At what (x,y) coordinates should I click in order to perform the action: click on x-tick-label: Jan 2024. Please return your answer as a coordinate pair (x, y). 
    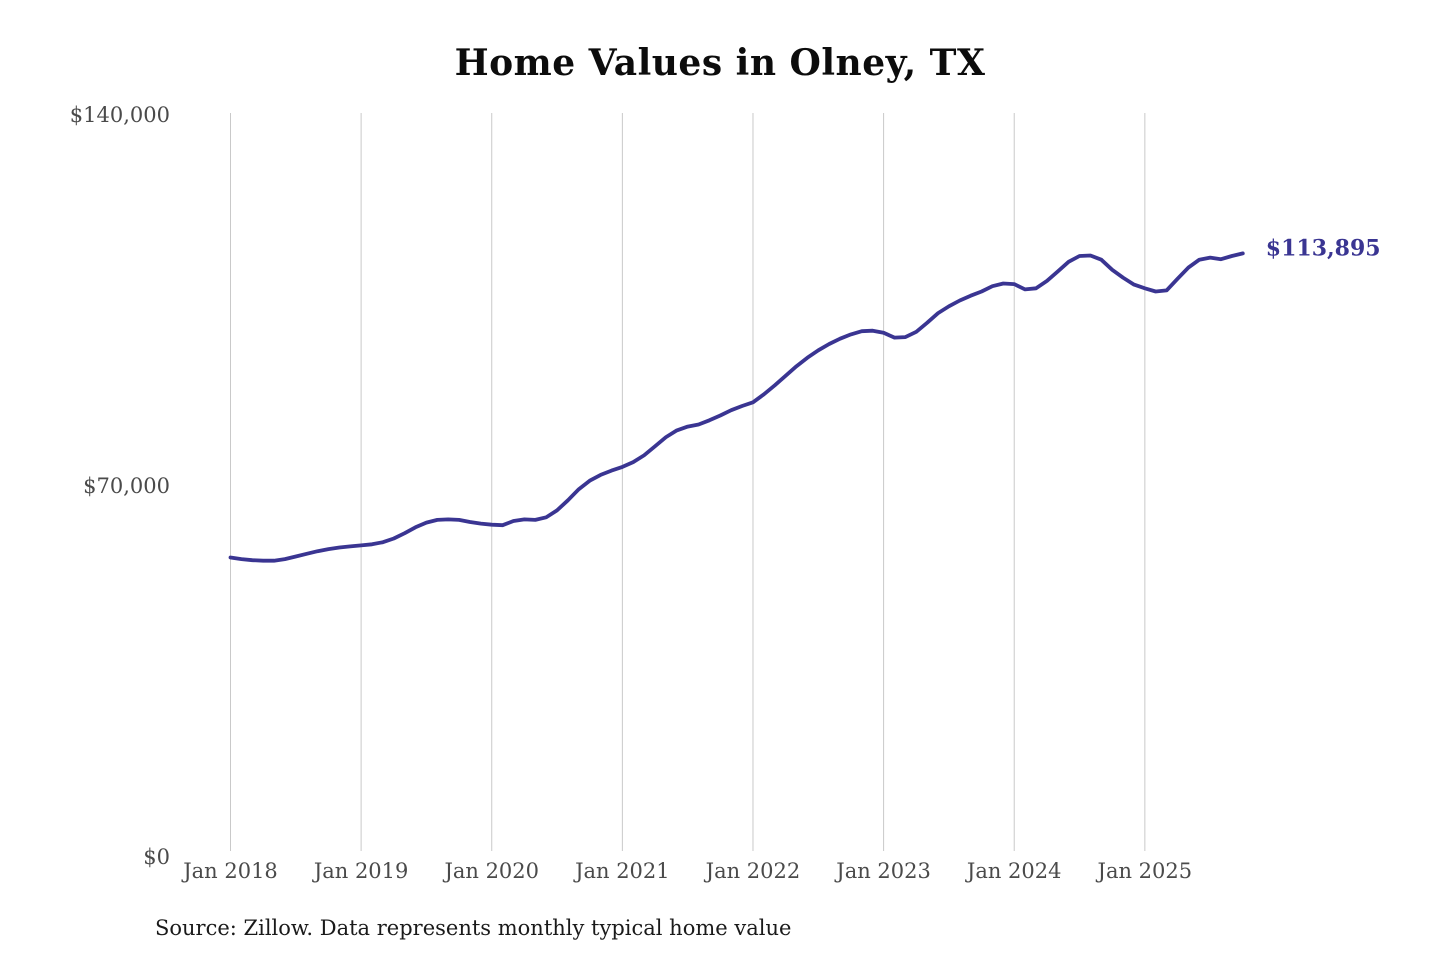
    Looking at the image, I should click on (1013, 871).